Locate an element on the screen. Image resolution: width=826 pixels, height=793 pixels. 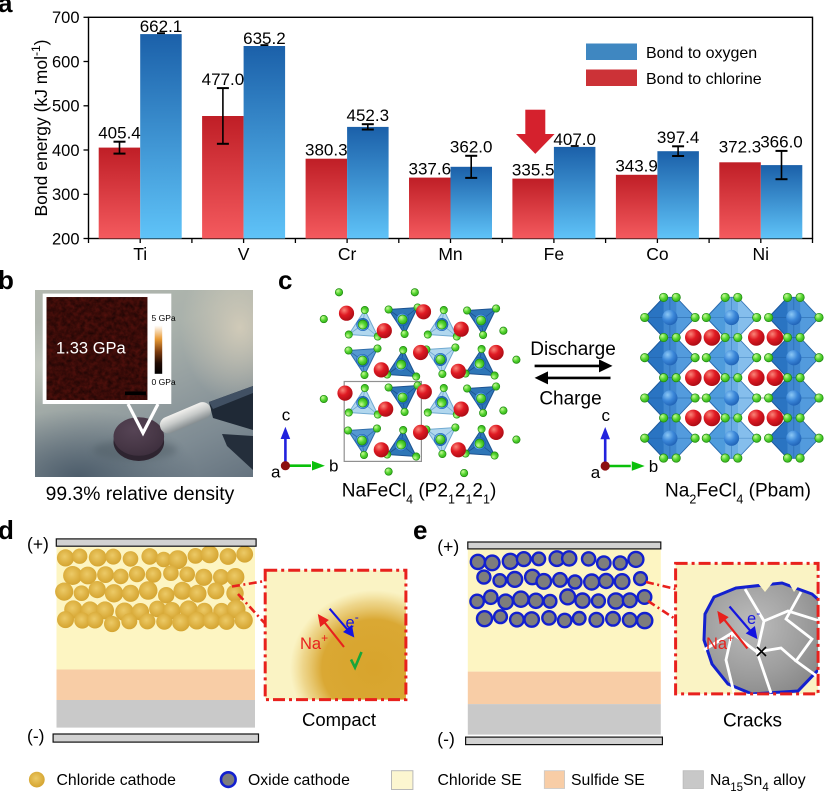
svg-text: 1.33 GPa is located at coordinates (91, 349).